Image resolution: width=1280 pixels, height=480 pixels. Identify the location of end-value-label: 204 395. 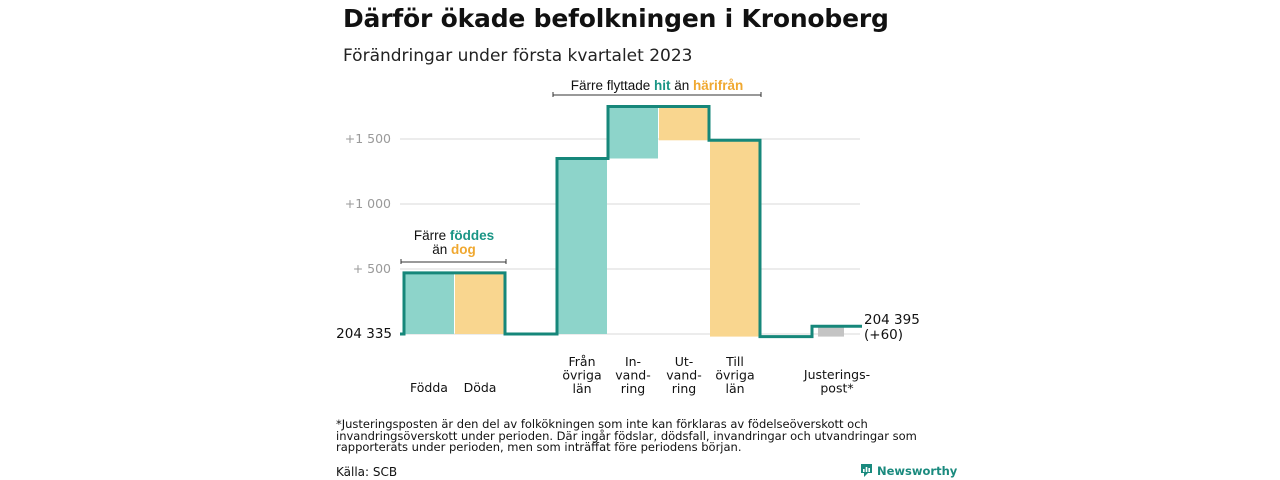
(892, 320).